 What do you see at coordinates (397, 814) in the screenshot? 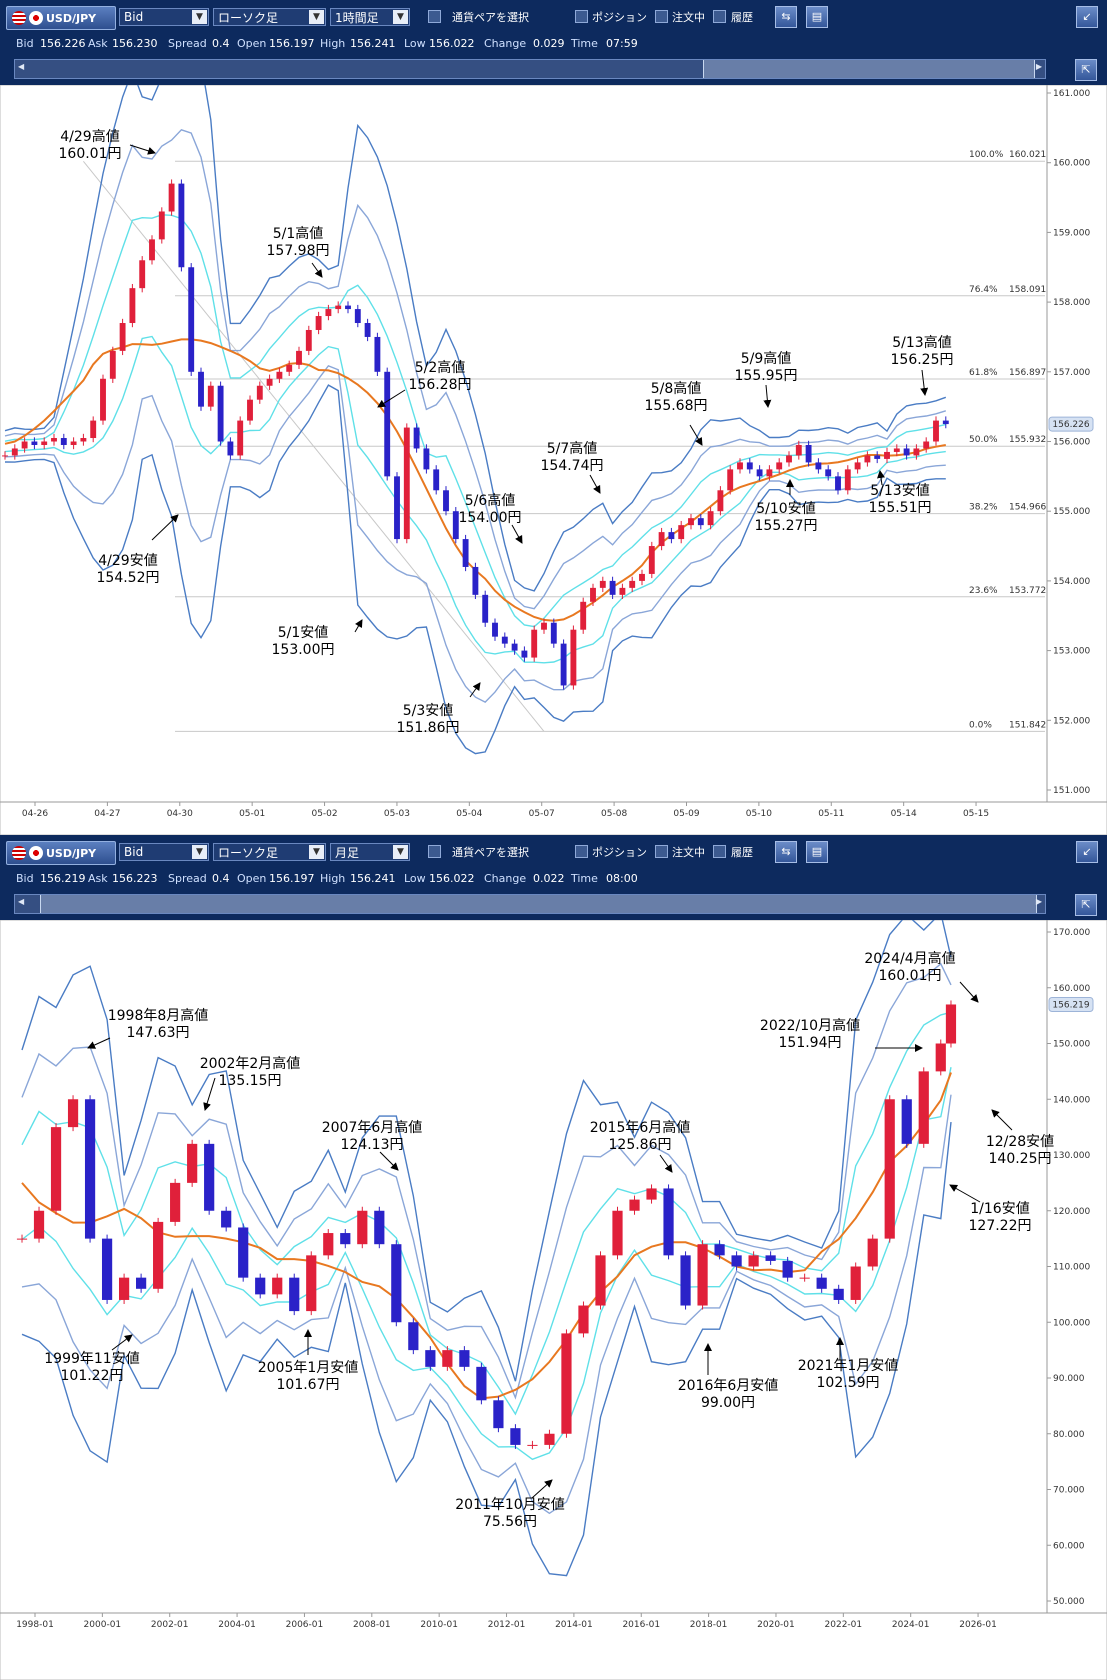
I see `x-tick-label: 05-03` at bounding box center [397, 814].